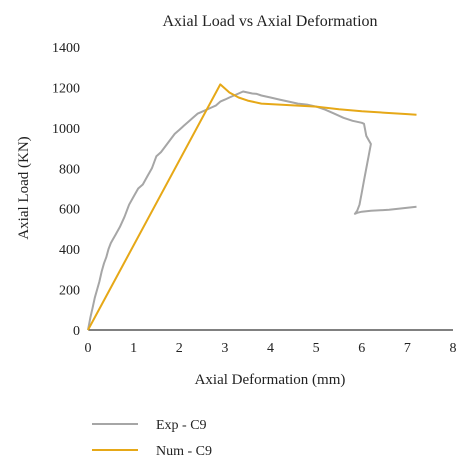 The height and width of the screenshot is (470, 474). I want to click on y-tick-label: 800, so click(69, 169).